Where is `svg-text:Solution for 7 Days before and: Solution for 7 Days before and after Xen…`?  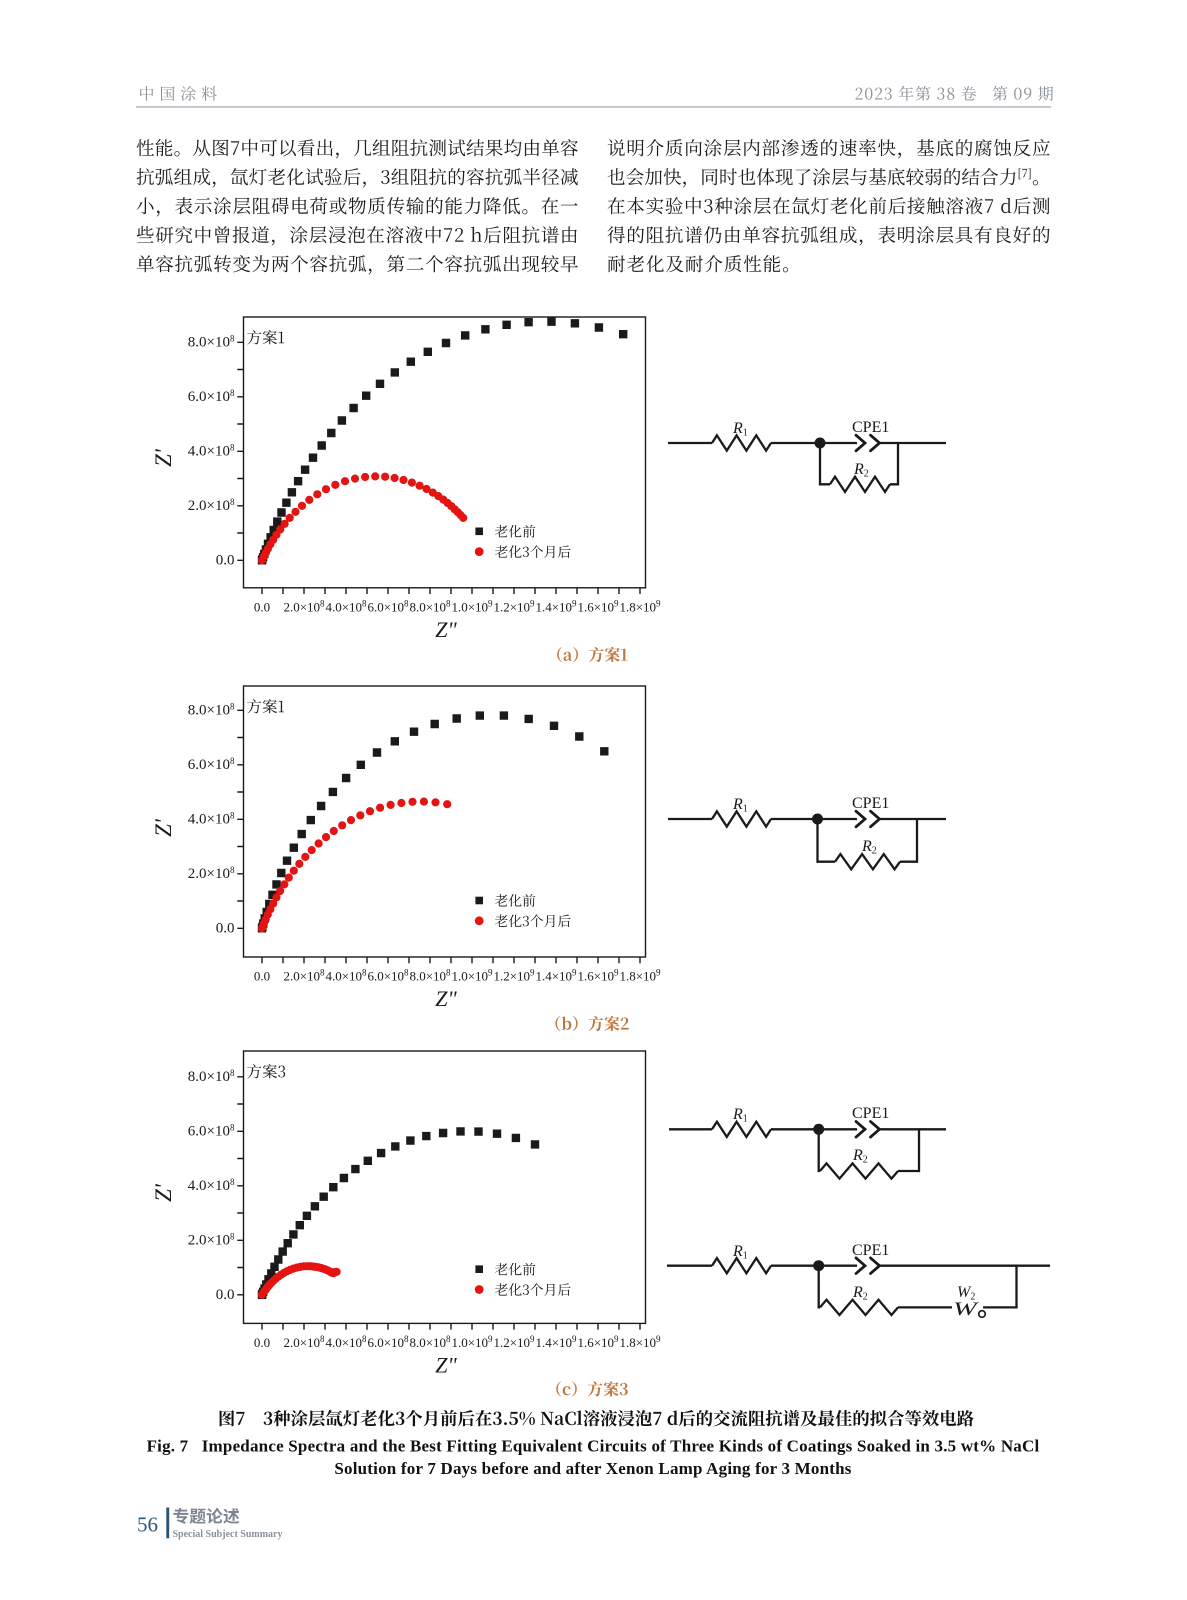
svg-text:Solution for 7 Days before and: Solution for 7 Days before and after Xen… is located at coordinates (592, 1468).